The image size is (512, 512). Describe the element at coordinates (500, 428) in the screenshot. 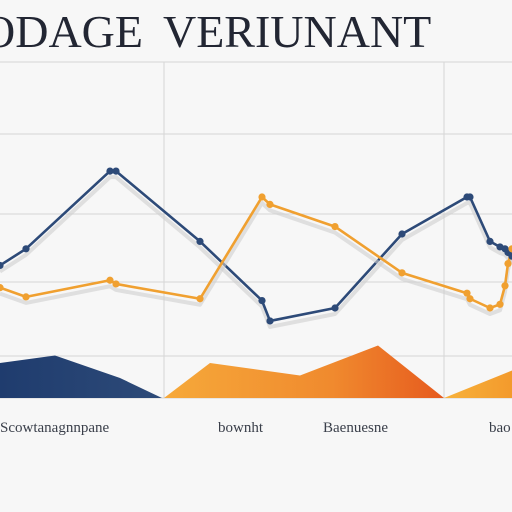

I see `category-label-4: bao` at that location.